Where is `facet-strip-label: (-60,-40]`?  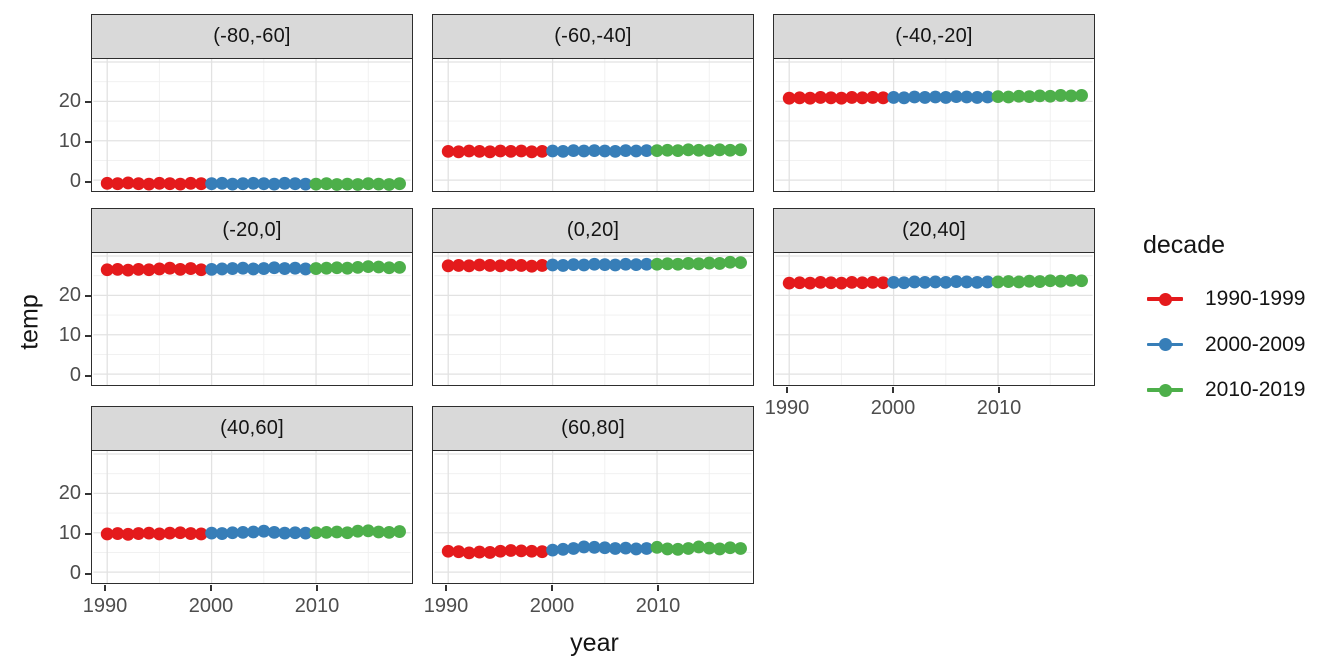 facet-strip-label: (-60,-40] is located at coordinates (593, 36).